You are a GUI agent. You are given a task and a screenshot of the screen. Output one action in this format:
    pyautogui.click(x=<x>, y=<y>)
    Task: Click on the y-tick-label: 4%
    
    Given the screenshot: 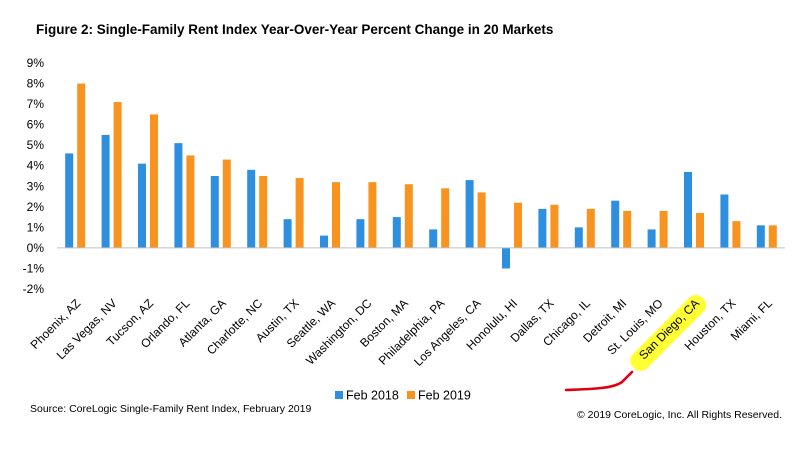 What is the action you would take?
    pyautogui.click(x=36, y=166)
    